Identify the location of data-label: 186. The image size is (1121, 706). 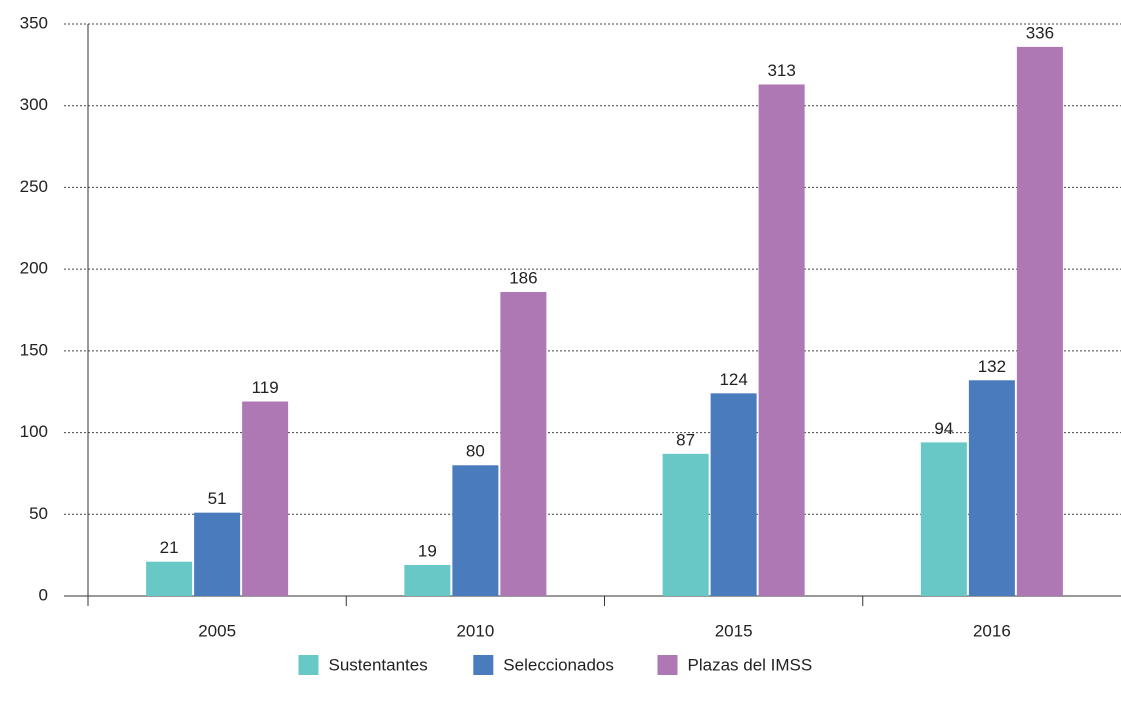
(523, 278).